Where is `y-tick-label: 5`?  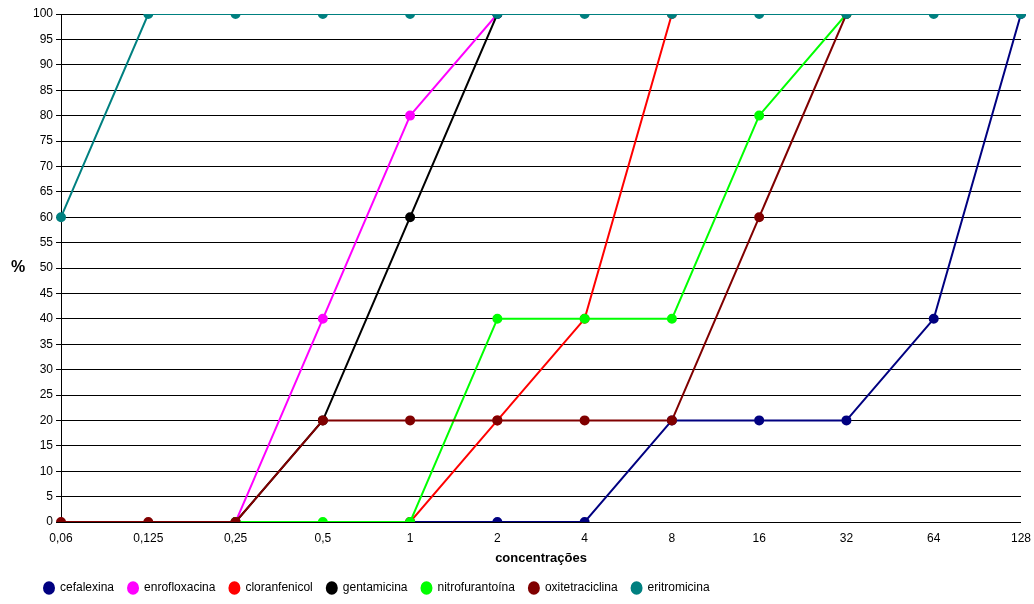 y-tick-label: 5 is located at coordinates (50, 495).